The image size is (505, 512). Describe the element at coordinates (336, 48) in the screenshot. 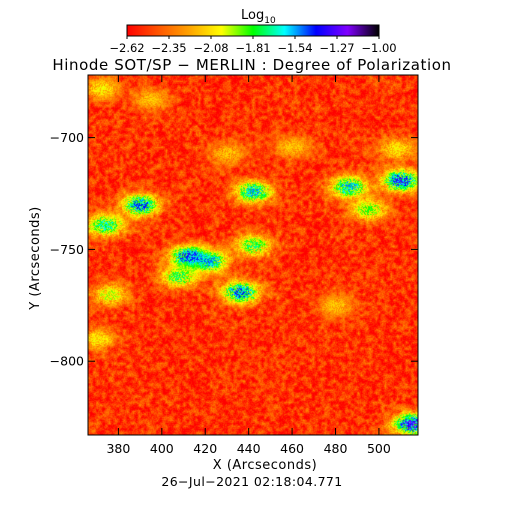

I see `colorbar-tick-label: −1.27` at that location.